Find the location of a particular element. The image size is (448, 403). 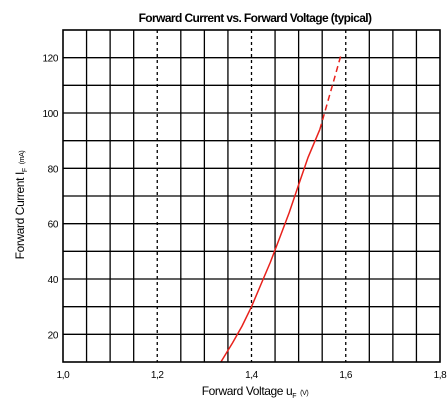

series-line-extrapolated is located at coordinates (330, 92).